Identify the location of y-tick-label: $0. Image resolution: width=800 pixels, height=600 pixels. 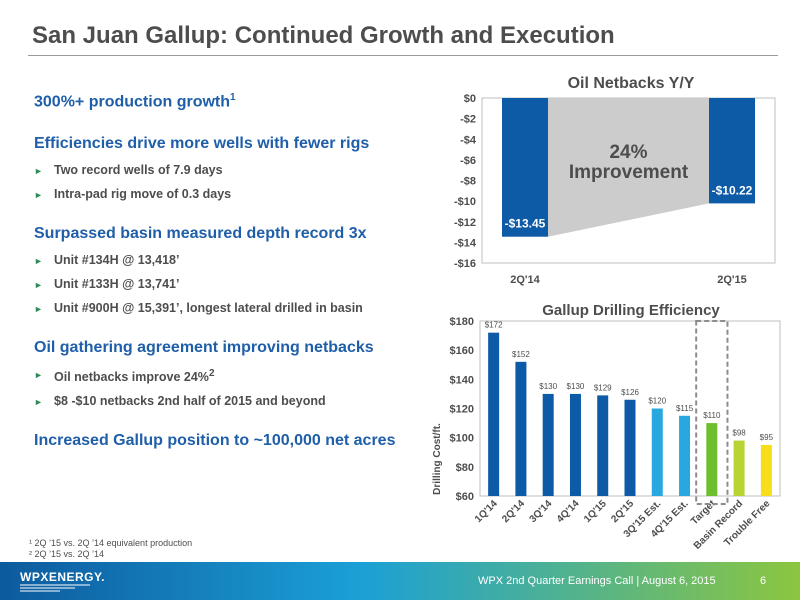
(470, 99).